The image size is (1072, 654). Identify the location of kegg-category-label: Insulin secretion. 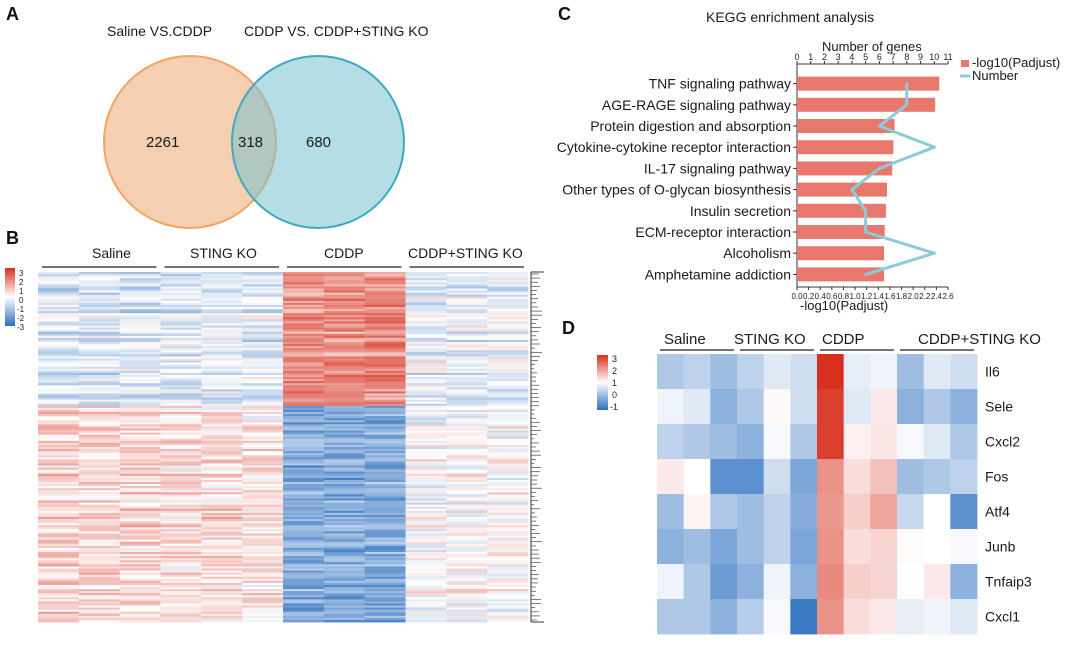
(740, 211).